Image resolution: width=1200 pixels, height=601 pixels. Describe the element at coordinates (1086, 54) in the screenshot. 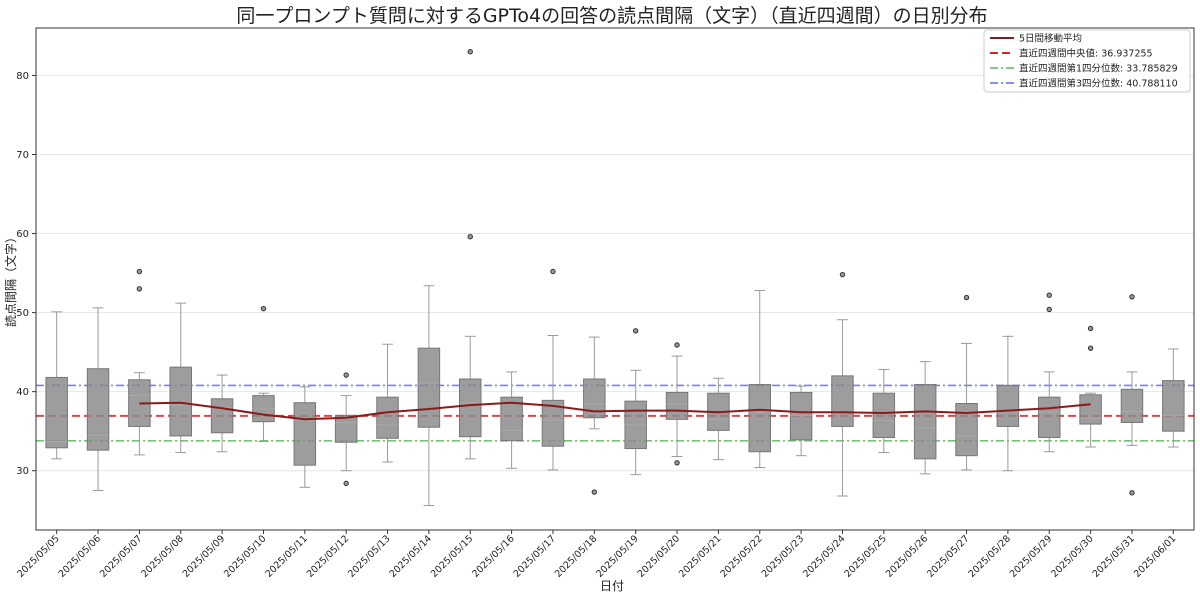

I see `legend-label-median: 直近四週間中央値: 36.937255` at that location.